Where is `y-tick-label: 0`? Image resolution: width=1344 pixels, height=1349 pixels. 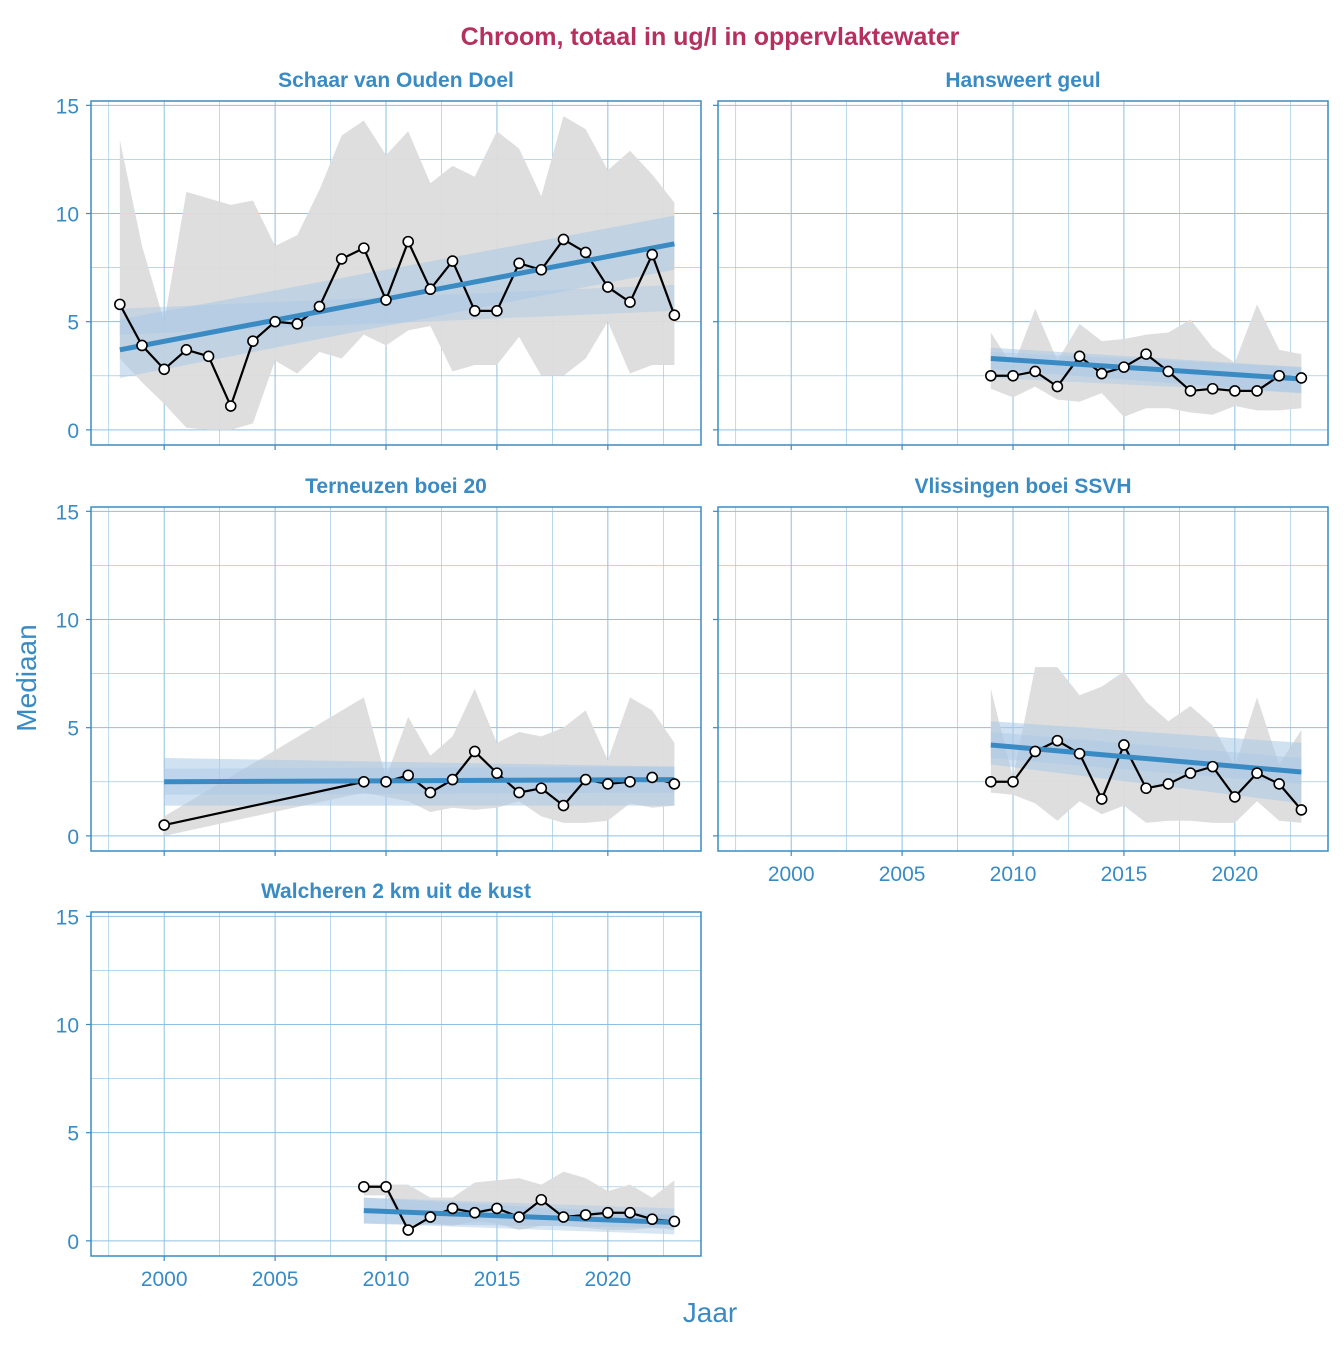
y-tick-label: 0 is located at coordinates (73, 1242).